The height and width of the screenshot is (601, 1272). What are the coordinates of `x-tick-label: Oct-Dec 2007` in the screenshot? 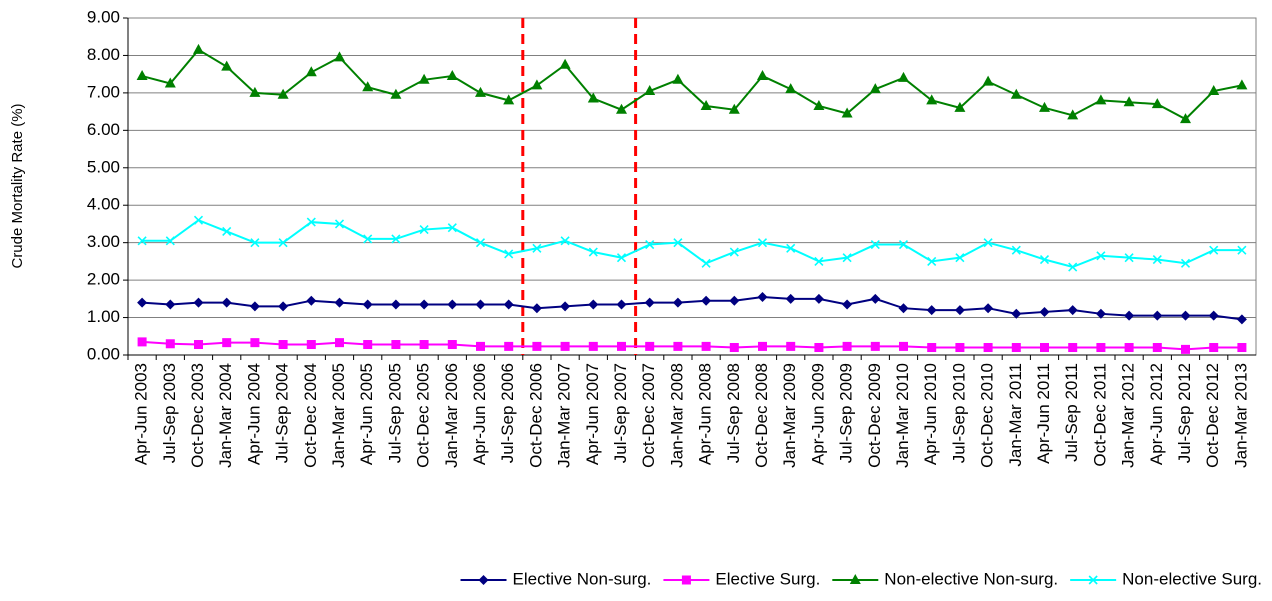 It's located at (648, 415).